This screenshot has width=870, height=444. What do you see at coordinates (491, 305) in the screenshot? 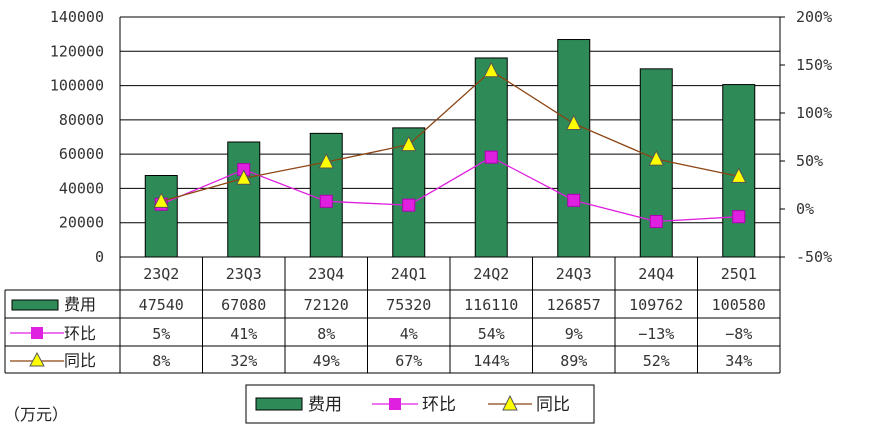
I see `table-cell: 116110` at bounding box center [491, 305].